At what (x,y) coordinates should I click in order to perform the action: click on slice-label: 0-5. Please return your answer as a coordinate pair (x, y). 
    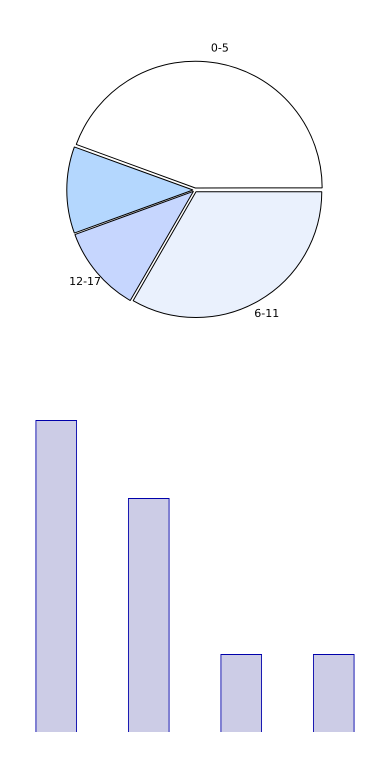
    Looking at the image, I should click on (219, 48).